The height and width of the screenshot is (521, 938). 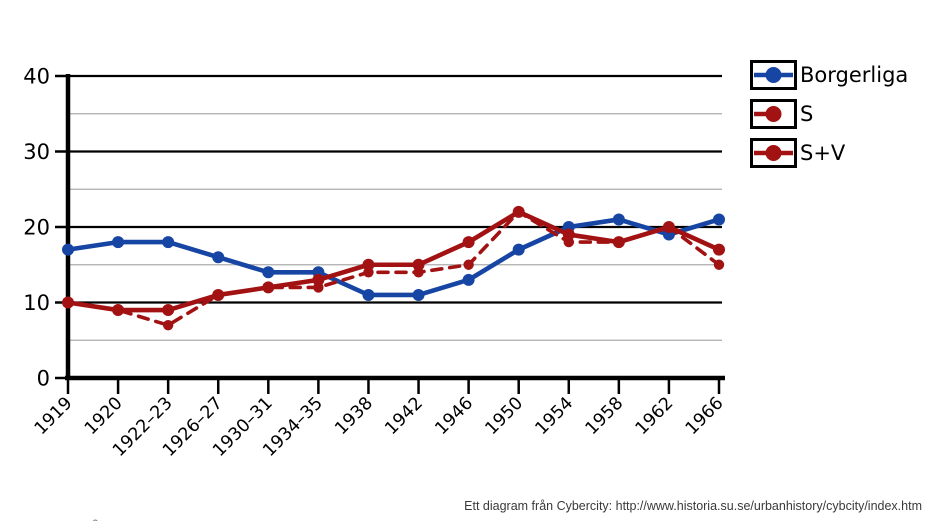 I want to click on legend-item-s-v: S+V, so click(x=829, y=153).